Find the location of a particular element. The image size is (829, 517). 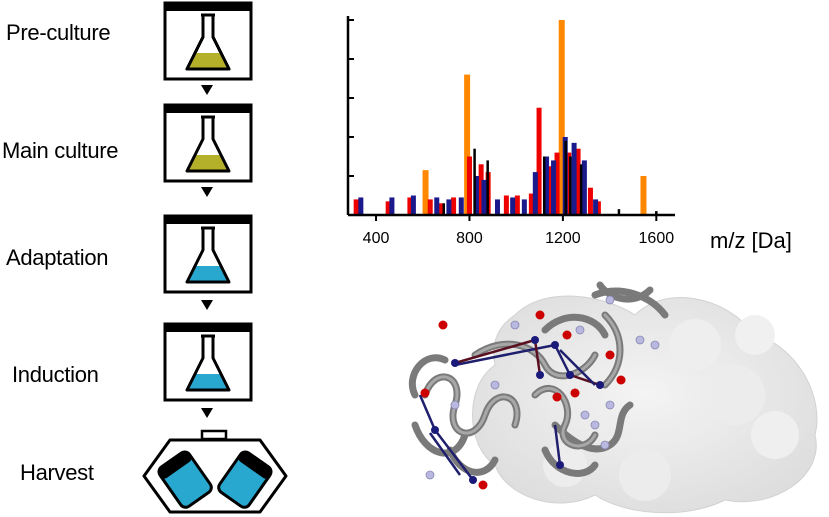

x-tick-label: 1600 is located at coordinates (657, 238).